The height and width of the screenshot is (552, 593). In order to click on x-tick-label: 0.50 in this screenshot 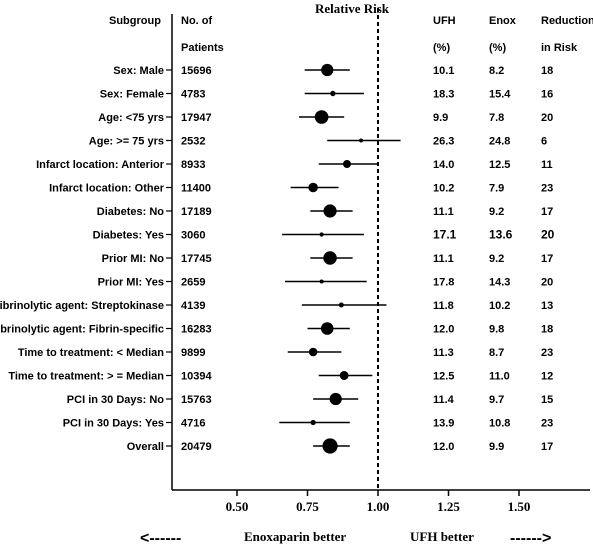, I will do `click(237, 506)`.